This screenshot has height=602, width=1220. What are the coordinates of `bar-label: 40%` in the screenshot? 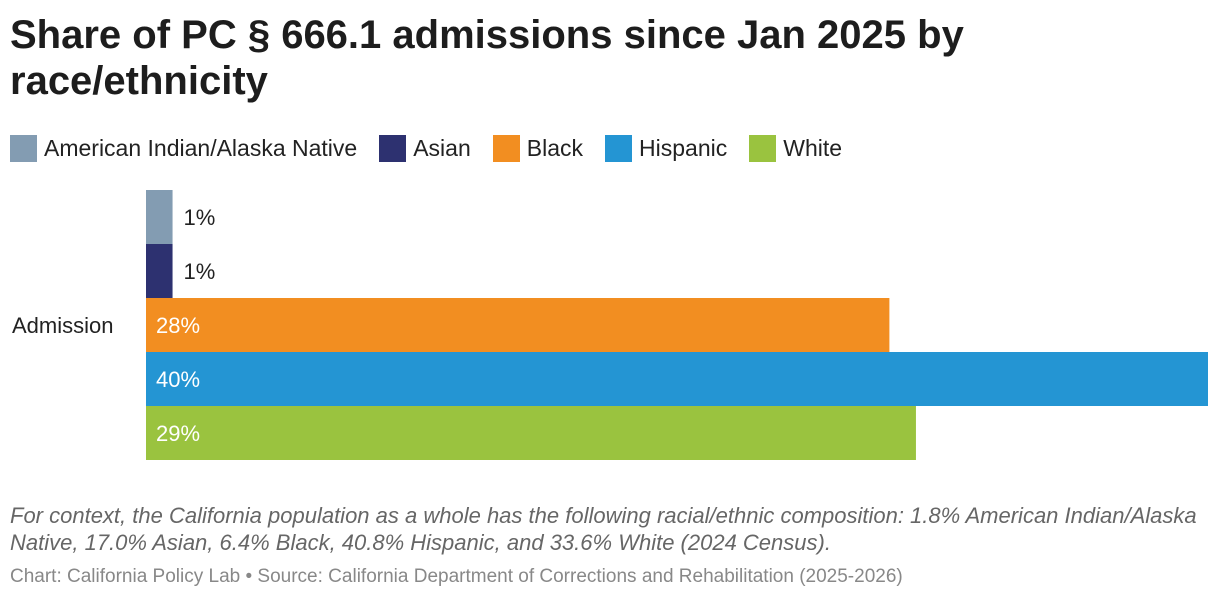 It's located at (178, 379).